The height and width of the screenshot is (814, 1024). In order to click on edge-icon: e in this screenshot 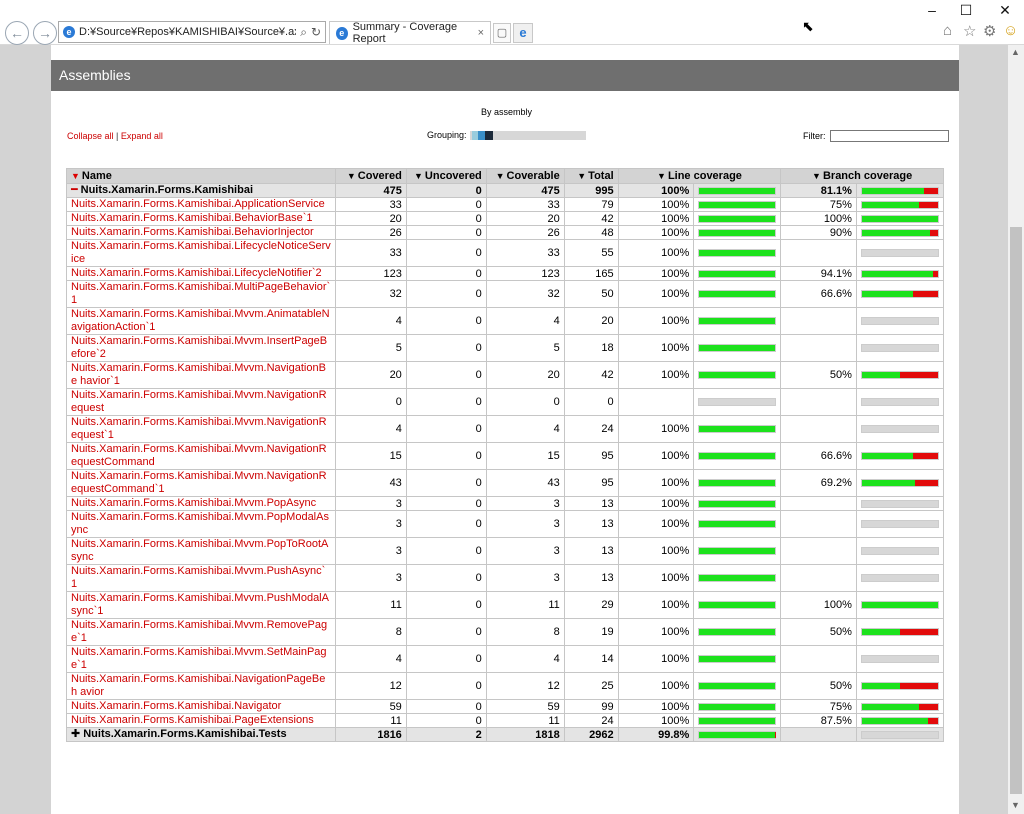, I will do `click(523, 32)`.